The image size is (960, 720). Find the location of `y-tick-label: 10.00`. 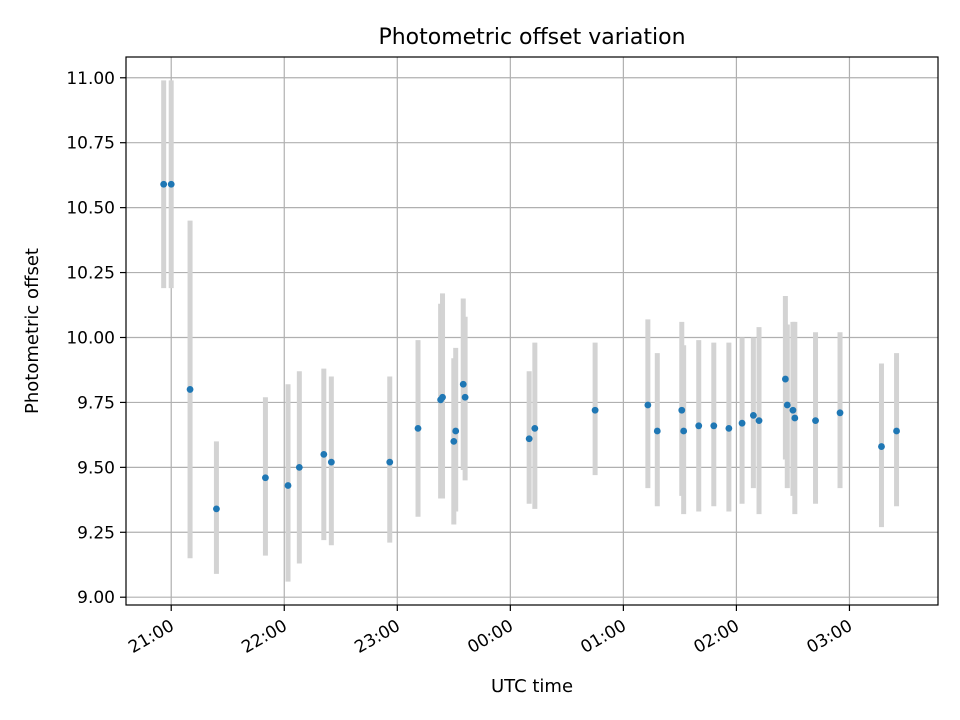

y-tick-label: 10.00 is located at coordinates (90, 338).